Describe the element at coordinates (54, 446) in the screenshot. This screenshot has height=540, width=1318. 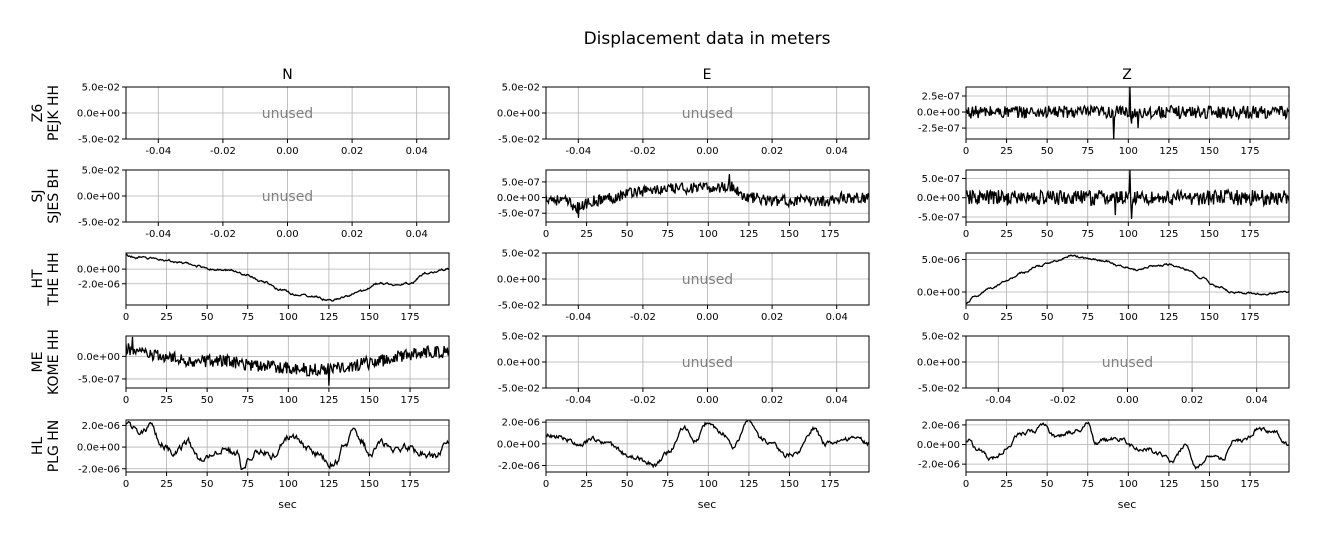
I see `row-label-4-station: PLG HN` at that location.